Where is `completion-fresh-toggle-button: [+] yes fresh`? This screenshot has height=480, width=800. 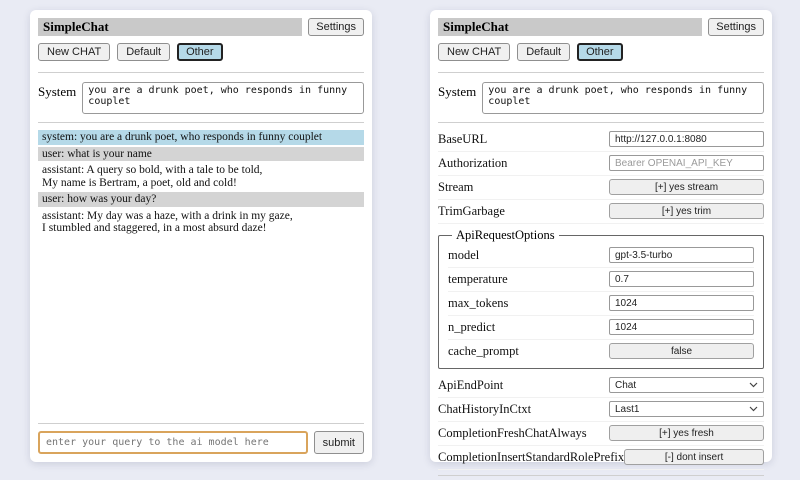 completion-fresh-toggle-button: [+] yes fresh is located at coordinates (686, 433).